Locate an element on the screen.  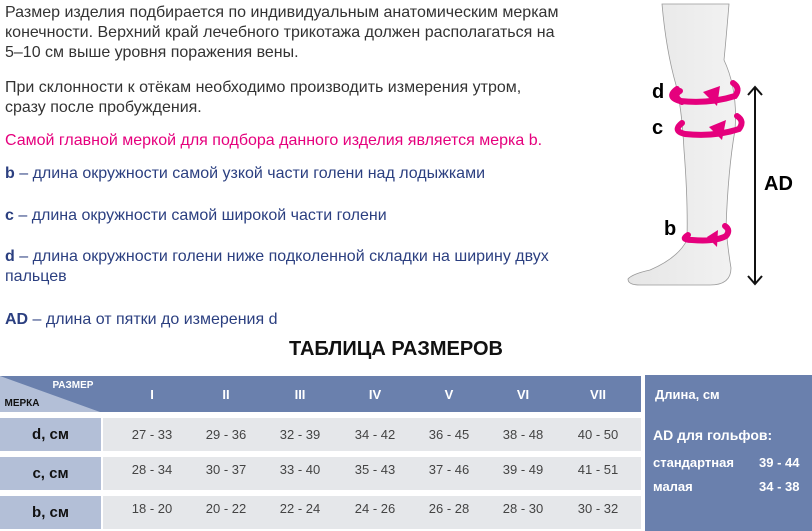
corner-measure-label: МЕРКА is located at coordinates (22, 403).